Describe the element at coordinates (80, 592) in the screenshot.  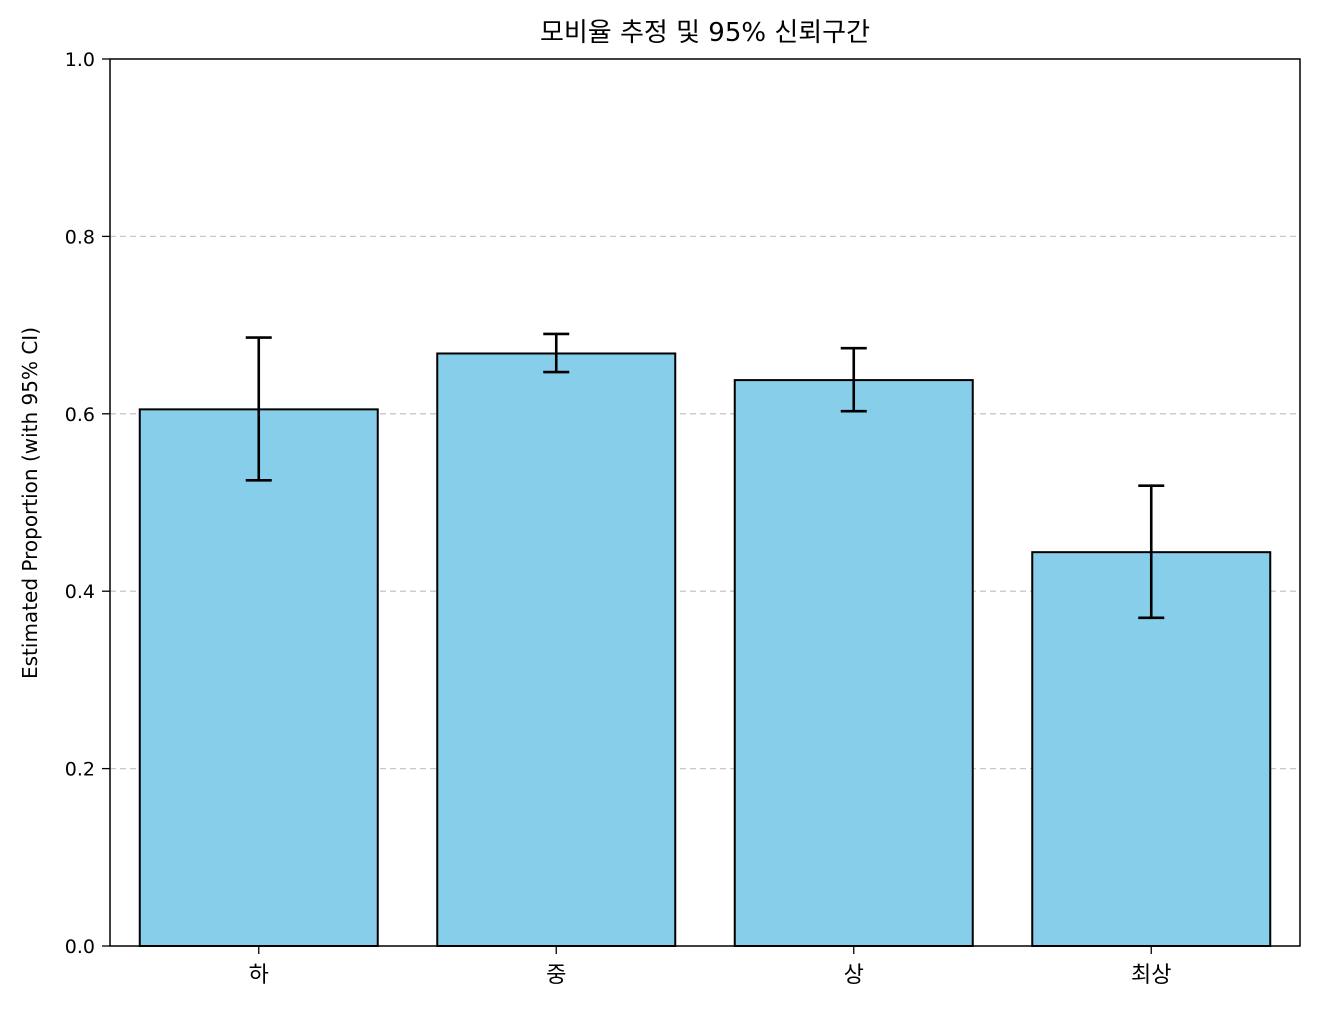
I see `y-tick-label: 0.4` at that location.